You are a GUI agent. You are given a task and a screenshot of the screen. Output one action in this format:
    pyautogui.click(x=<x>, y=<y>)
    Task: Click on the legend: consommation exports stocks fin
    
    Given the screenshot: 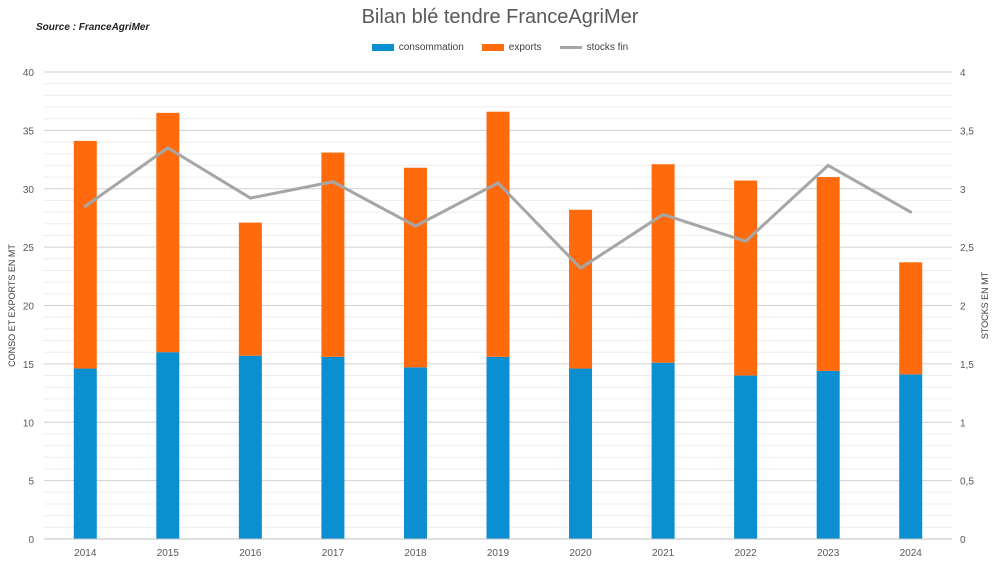 What is the action you would take?
    pyautogui.click(x=500, y=47)
    